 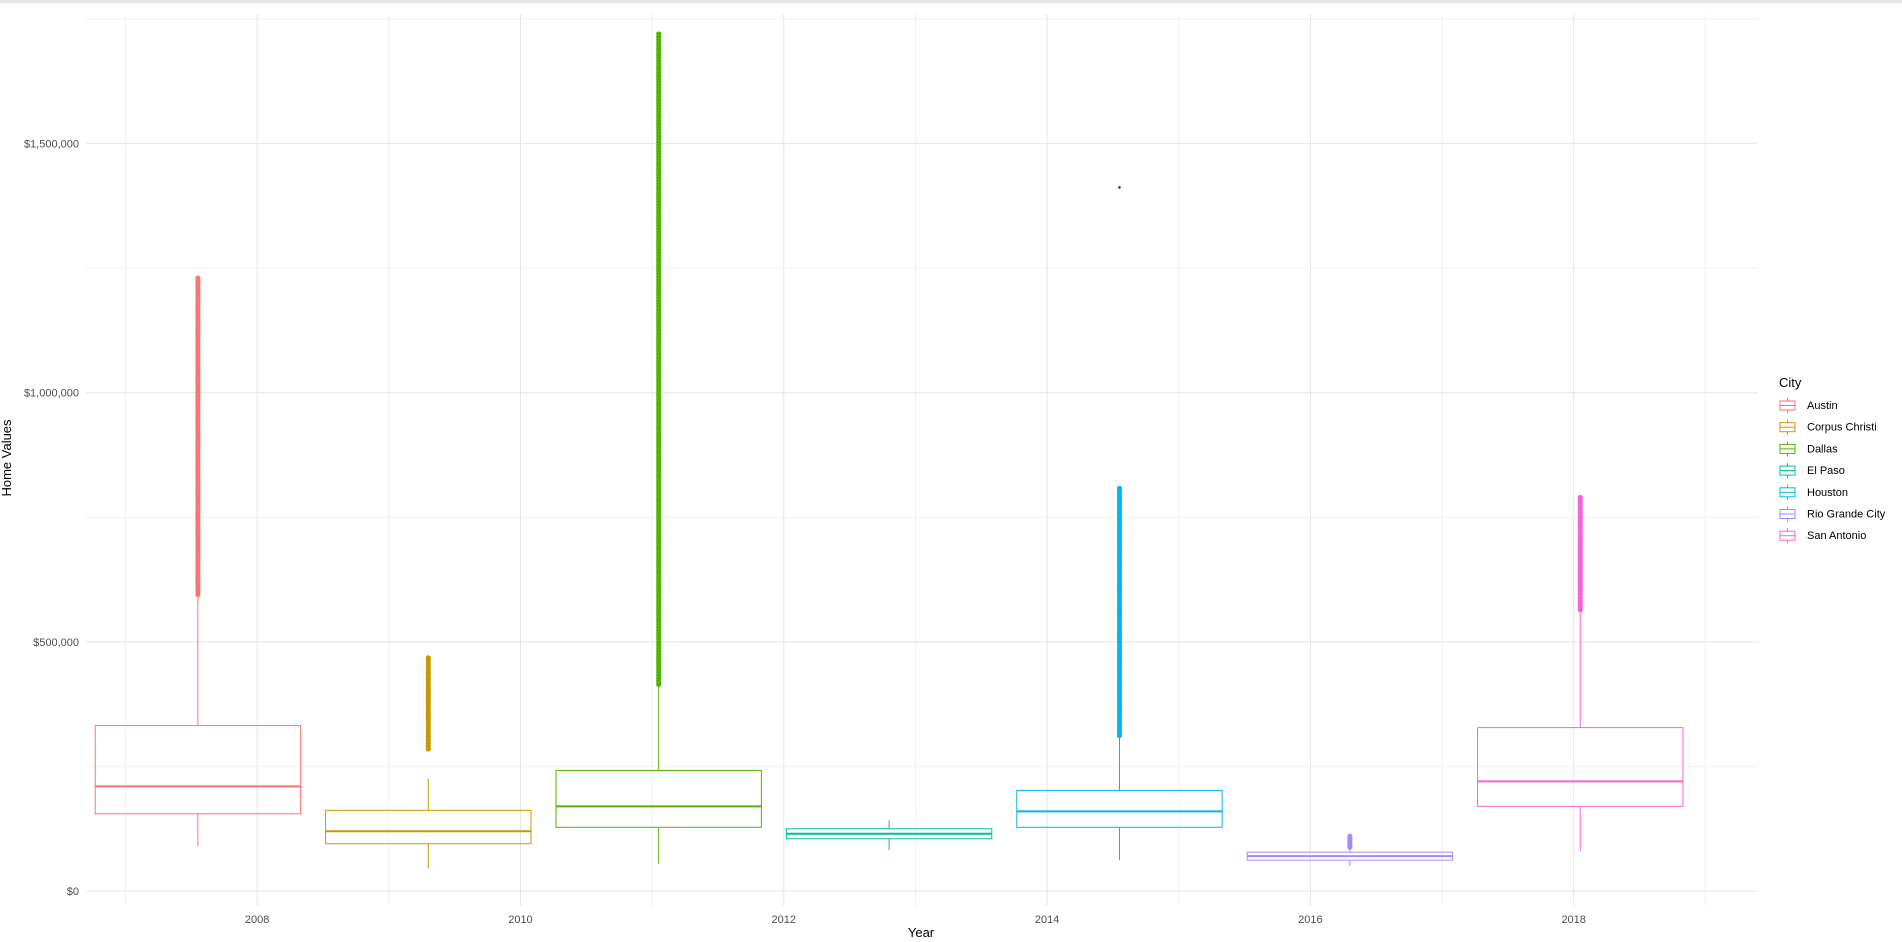 I want to click on y-tick-label: $0, so click(x=73, y=892).